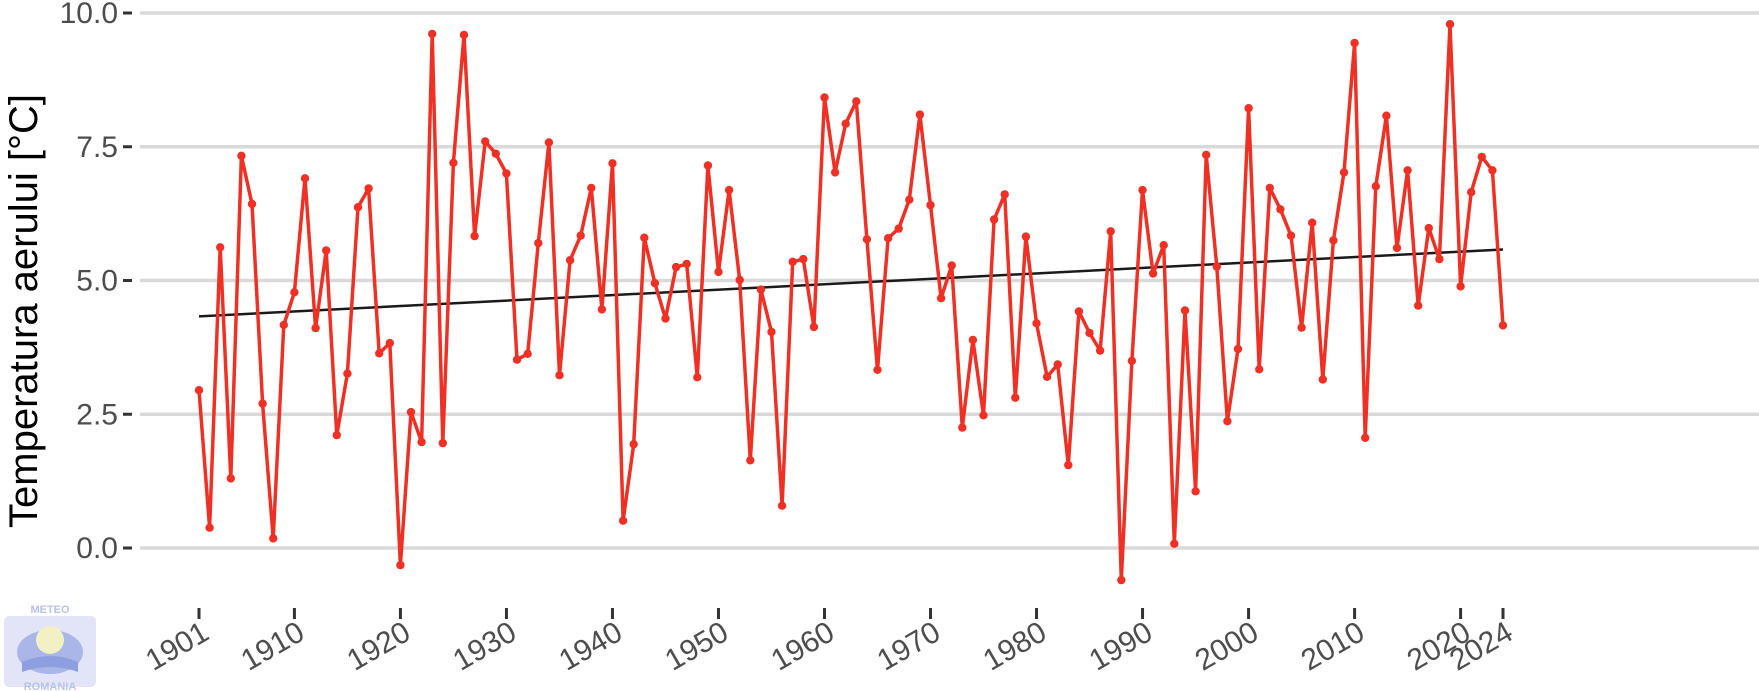  I want to click on meteo-romania-logo: METEO ROMANIA, so click(50, 647).